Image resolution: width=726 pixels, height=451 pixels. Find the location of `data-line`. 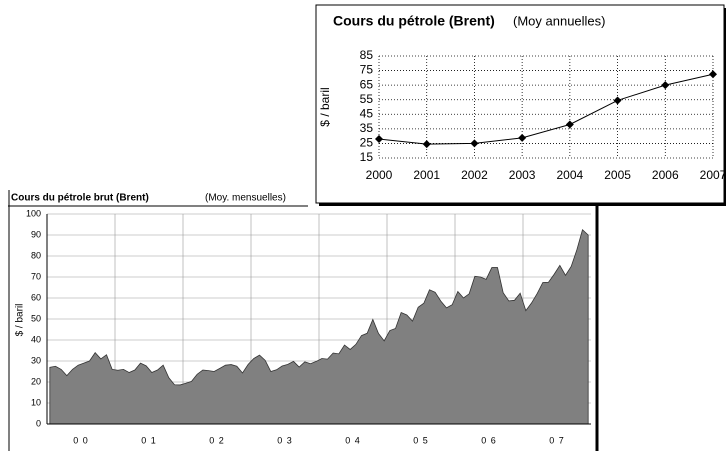

data-line is located at coordinates (546, 109).